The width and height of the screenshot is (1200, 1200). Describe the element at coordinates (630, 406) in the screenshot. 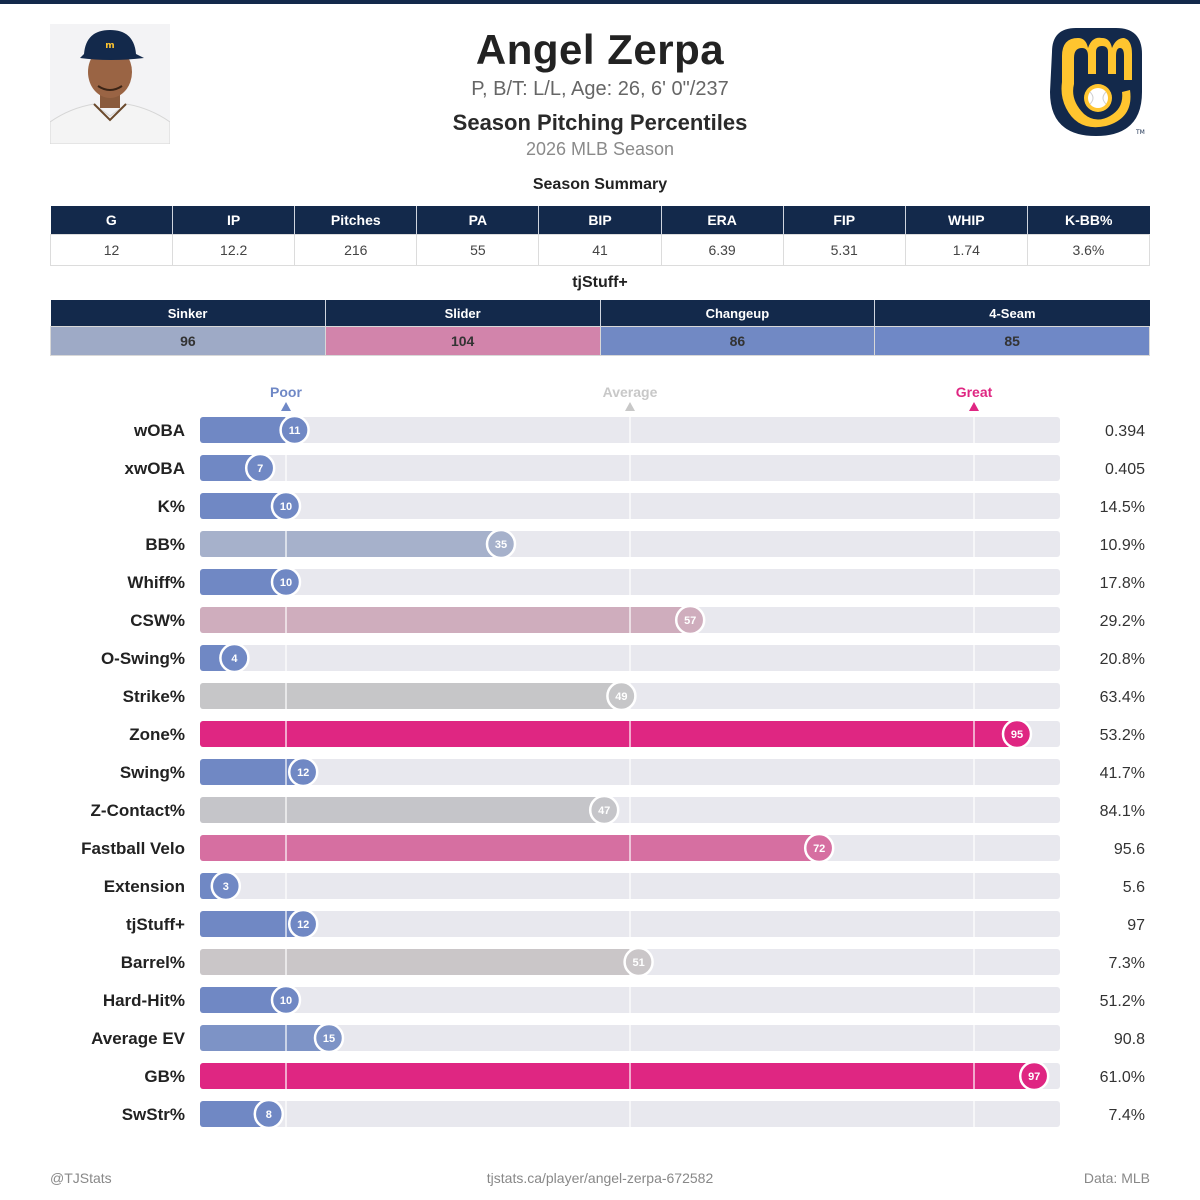

I see `marker-triangle-average` at that location.